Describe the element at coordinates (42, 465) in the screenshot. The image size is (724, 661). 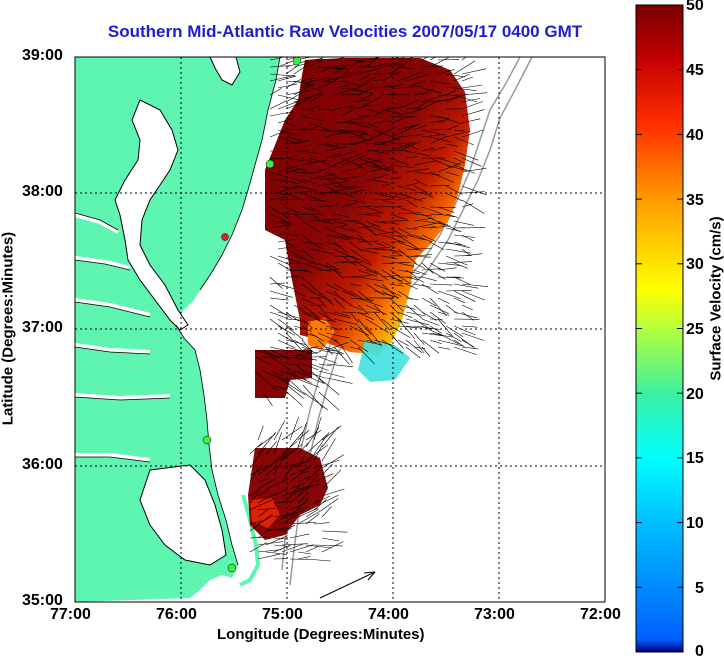
I see `y-tick-label: 36:00` at that location.